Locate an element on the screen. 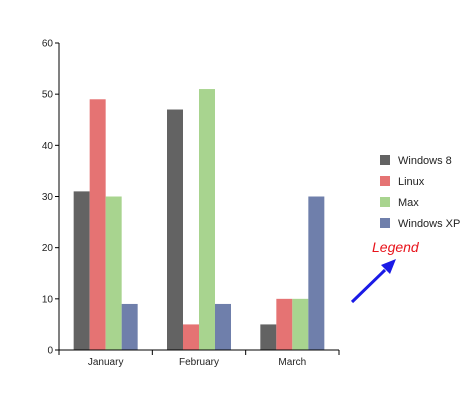  bar-windows-8-january is located at coordinates (81, 270).